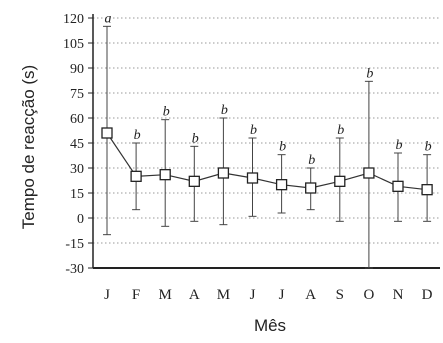  I want to click on y-tick-label: 120, so click(73, 19).